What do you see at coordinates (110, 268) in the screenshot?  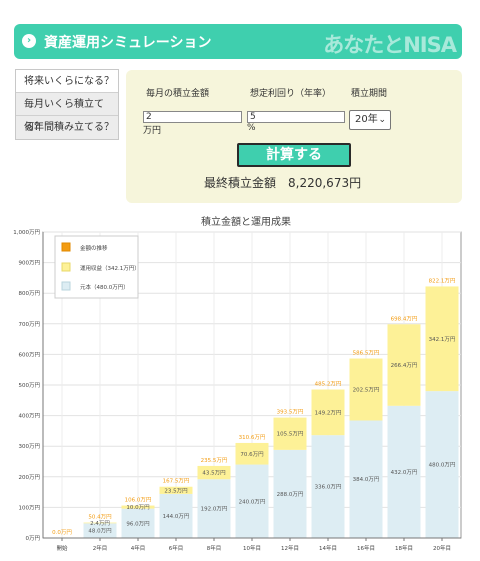 I see `legend-label-gain: 運用収益（342.1万円）` at bounding box center [110, 268].